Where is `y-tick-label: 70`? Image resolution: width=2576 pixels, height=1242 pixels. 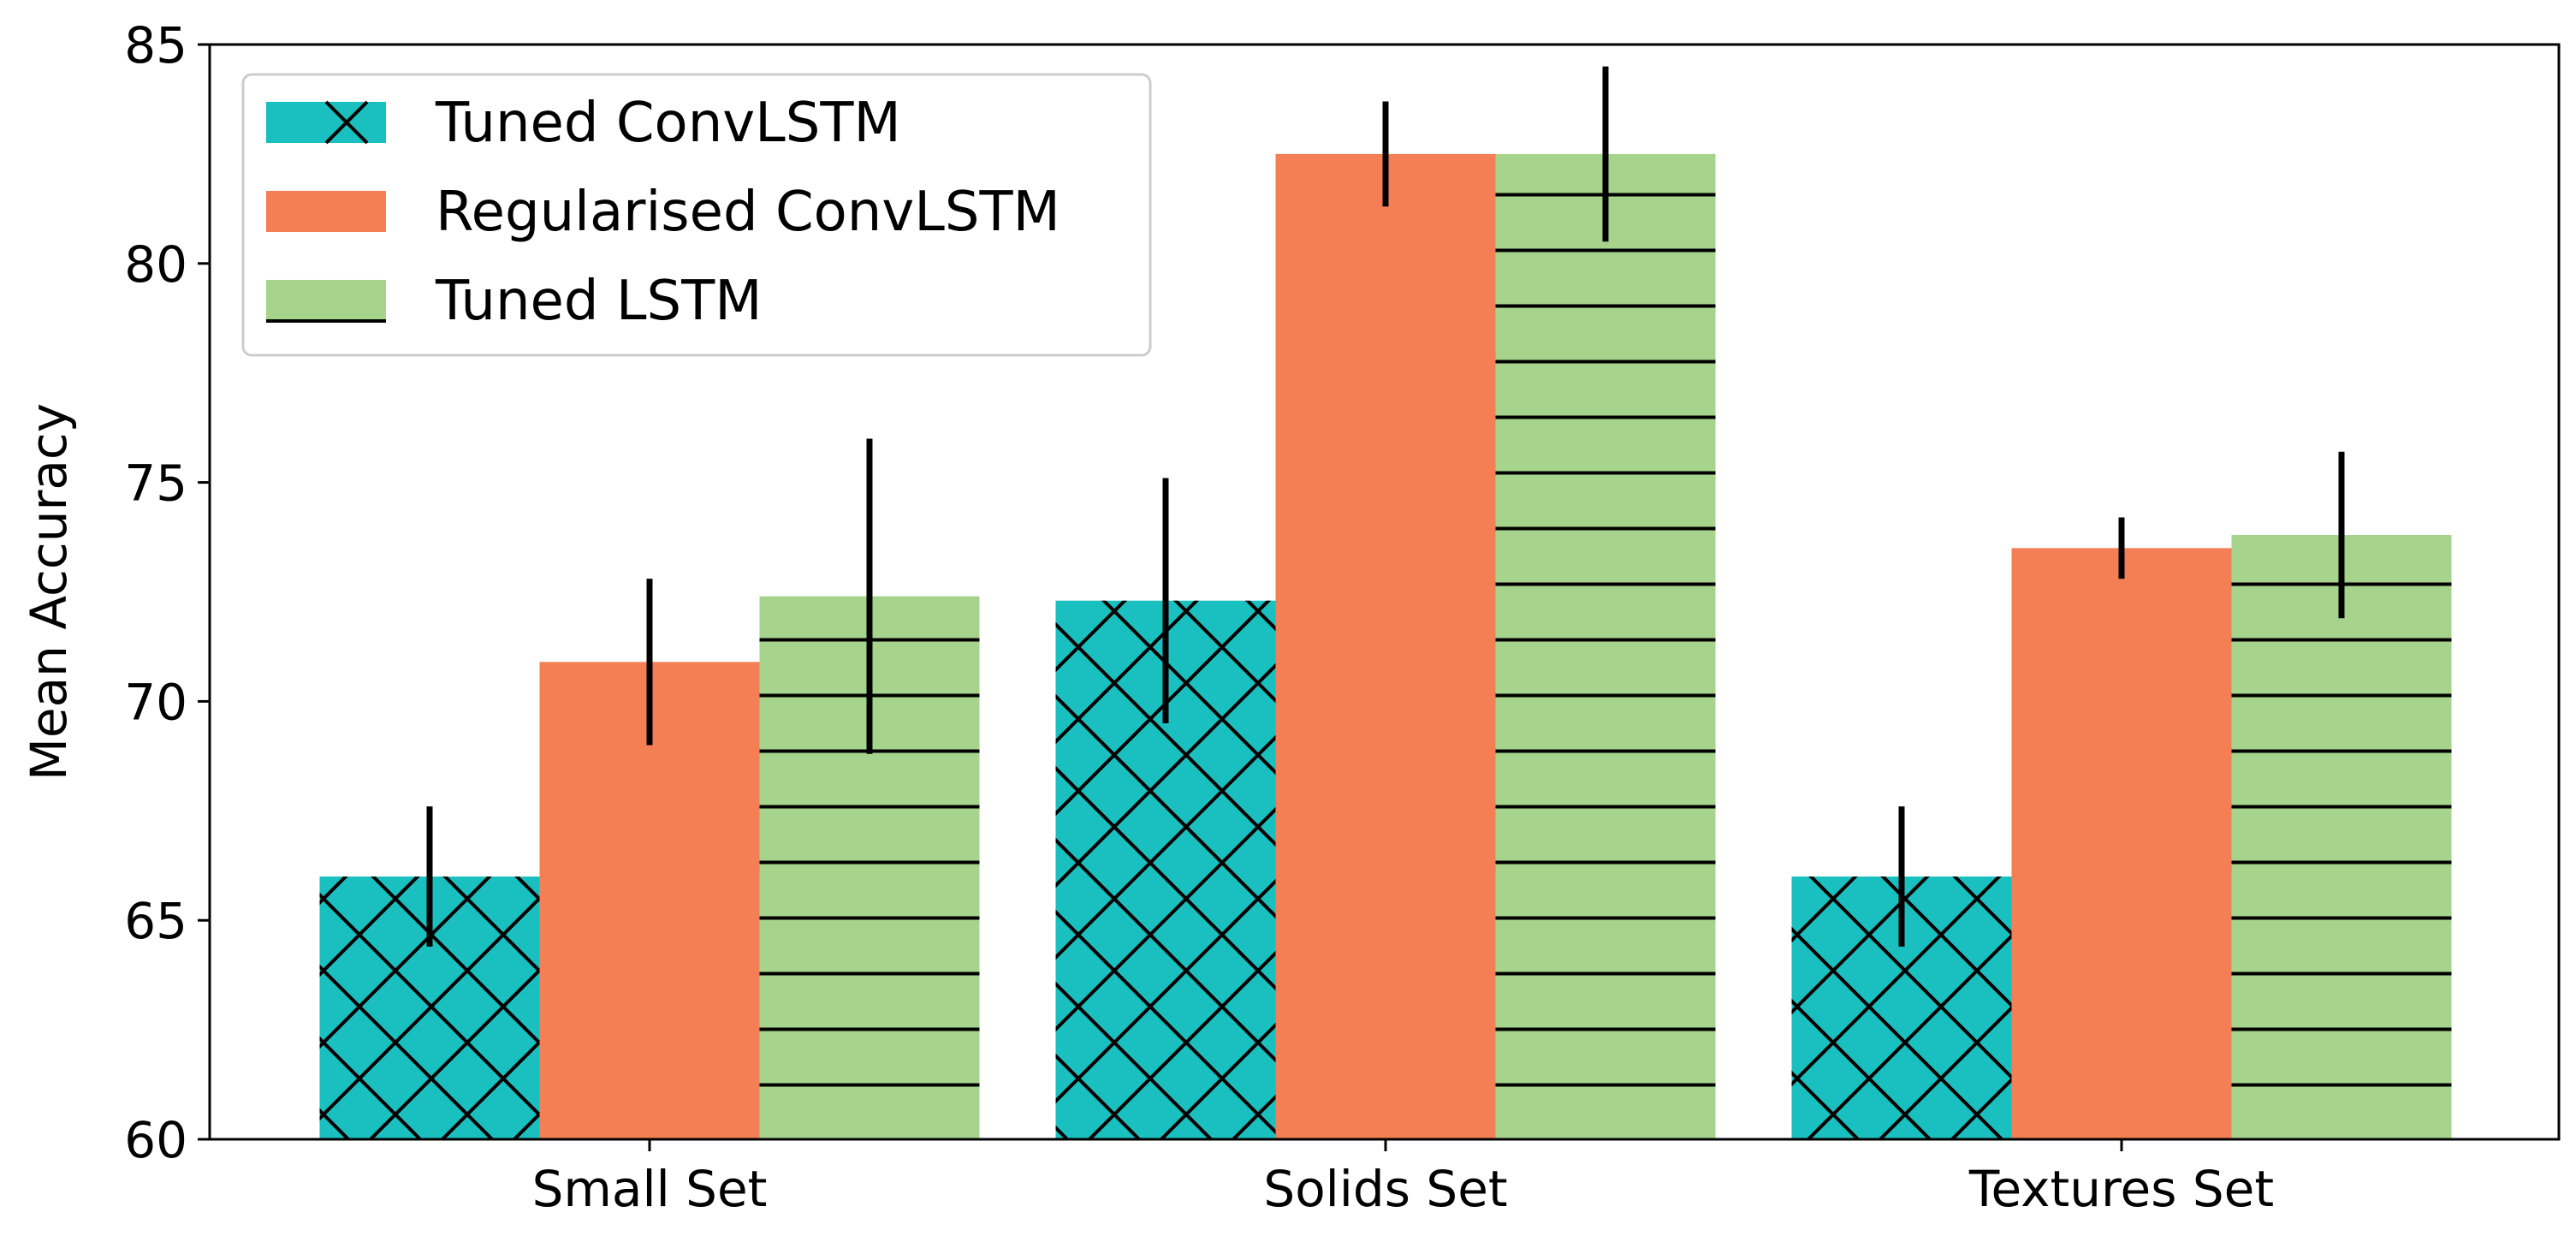
y-tick-label: 70 is located at coordinates (155, 702).